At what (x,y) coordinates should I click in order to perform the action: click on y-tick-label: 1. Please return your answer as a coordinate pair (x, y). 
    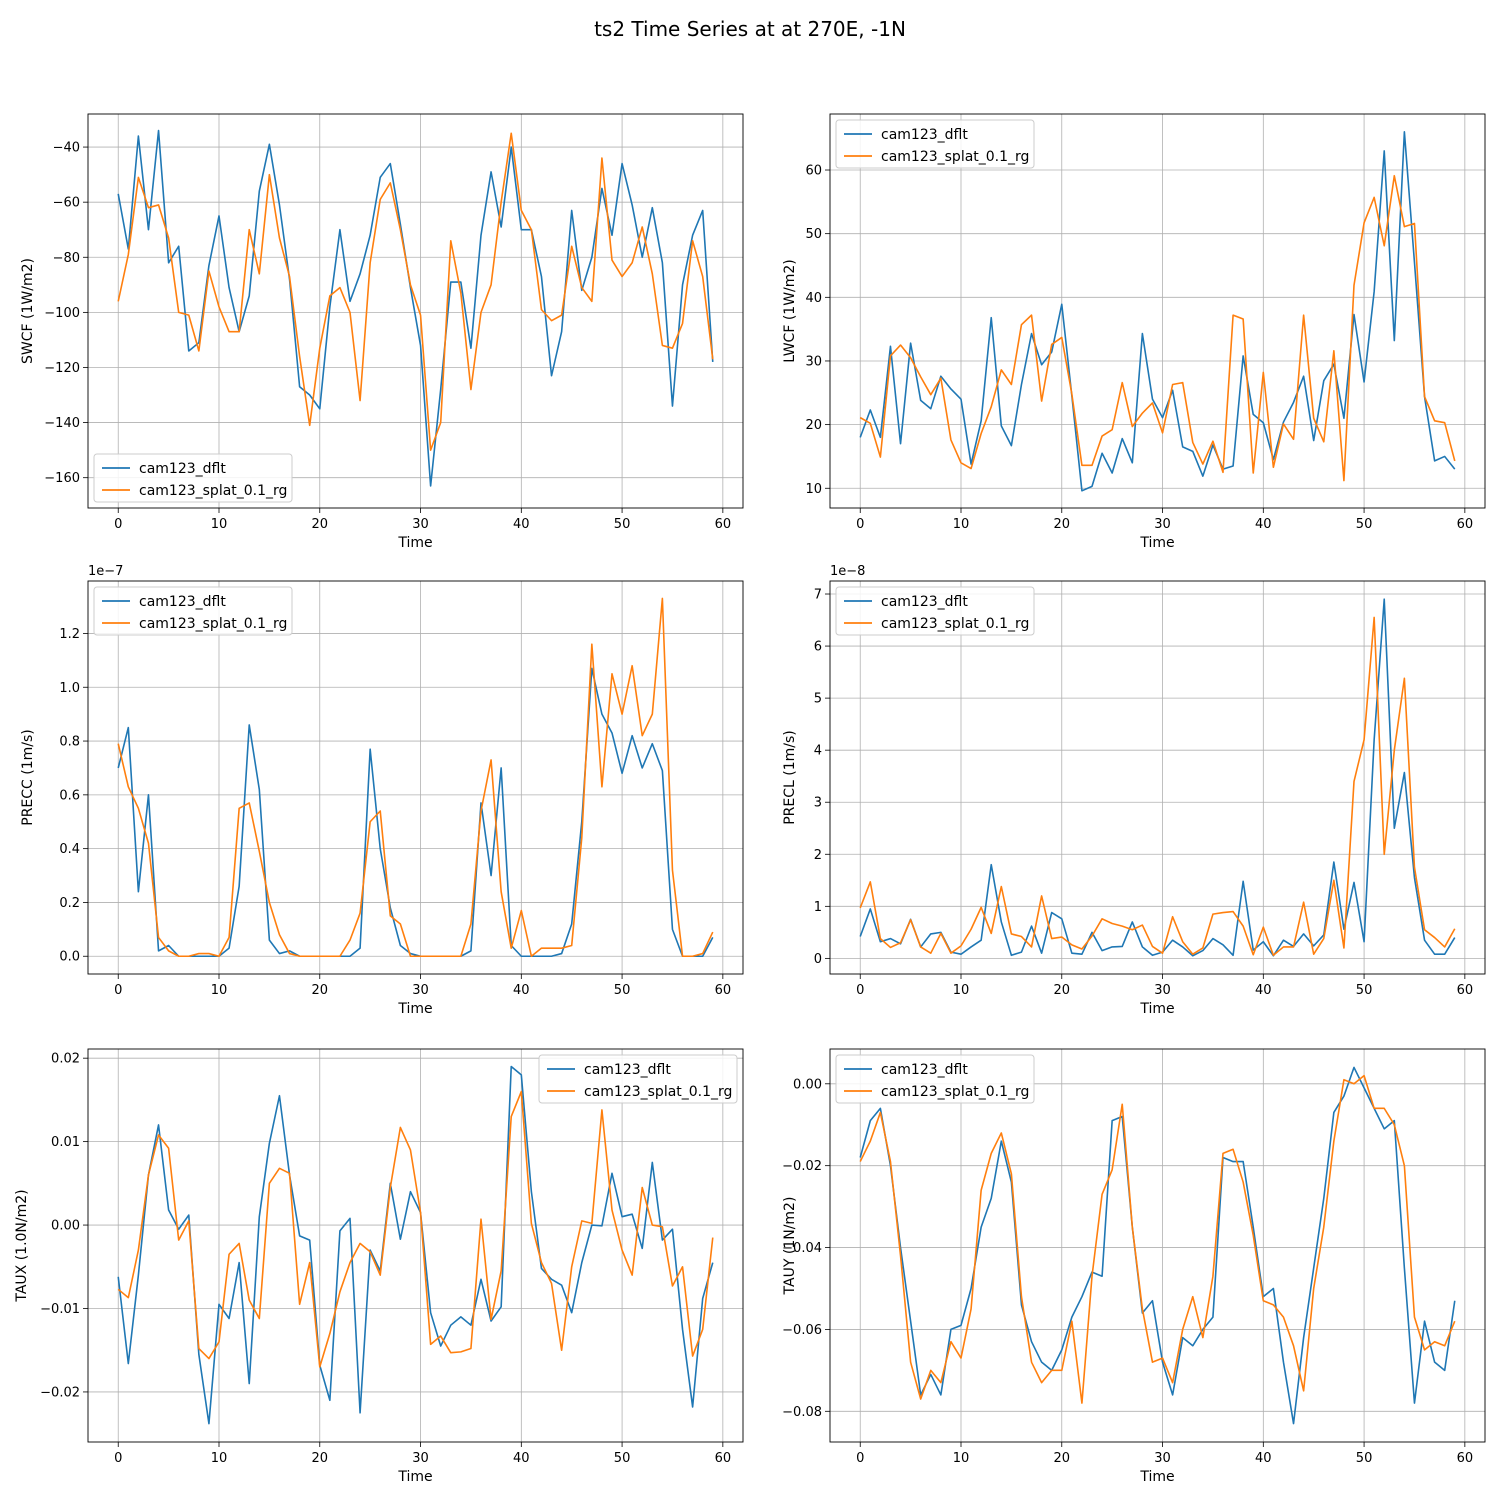
    Looking at the image, I should click on (818, 907).